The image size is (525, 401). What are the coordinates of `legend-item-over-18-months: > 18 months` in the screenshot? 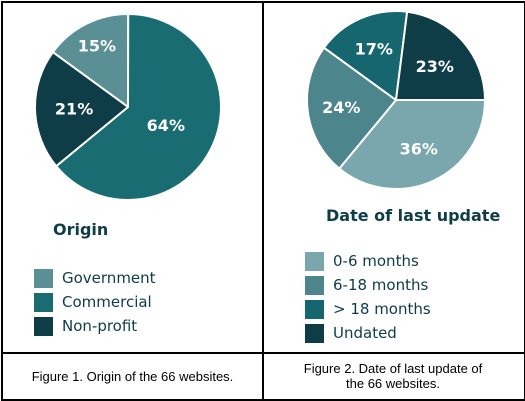 It's located at (368, 309).